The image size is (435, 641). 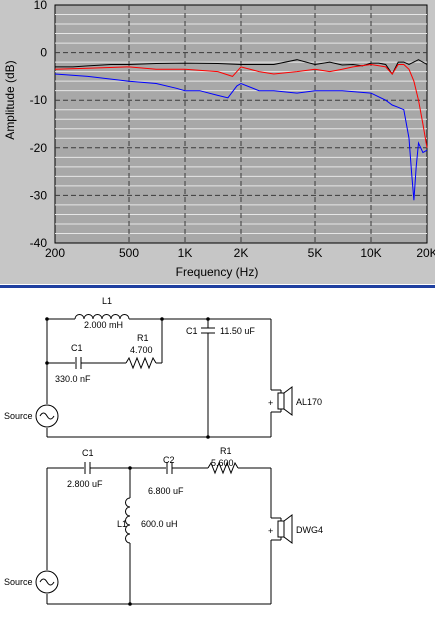 I want to click on top-speaker-label: AL170, so click(x=309, y=402).